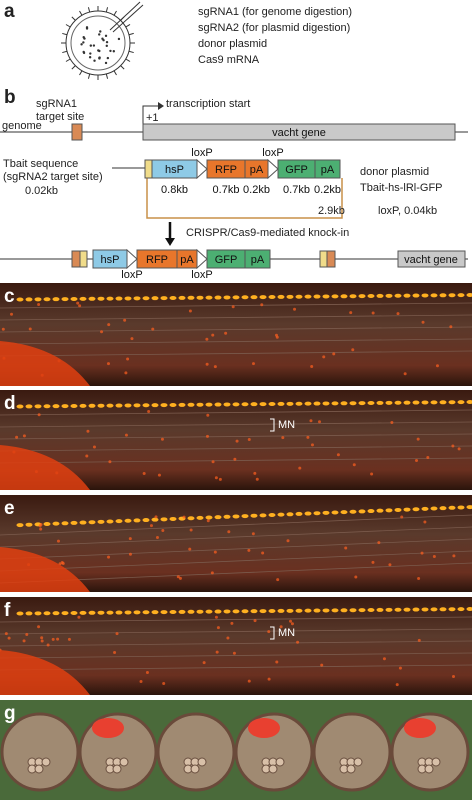  I want to click on annotation: MN, so click(286, 425).